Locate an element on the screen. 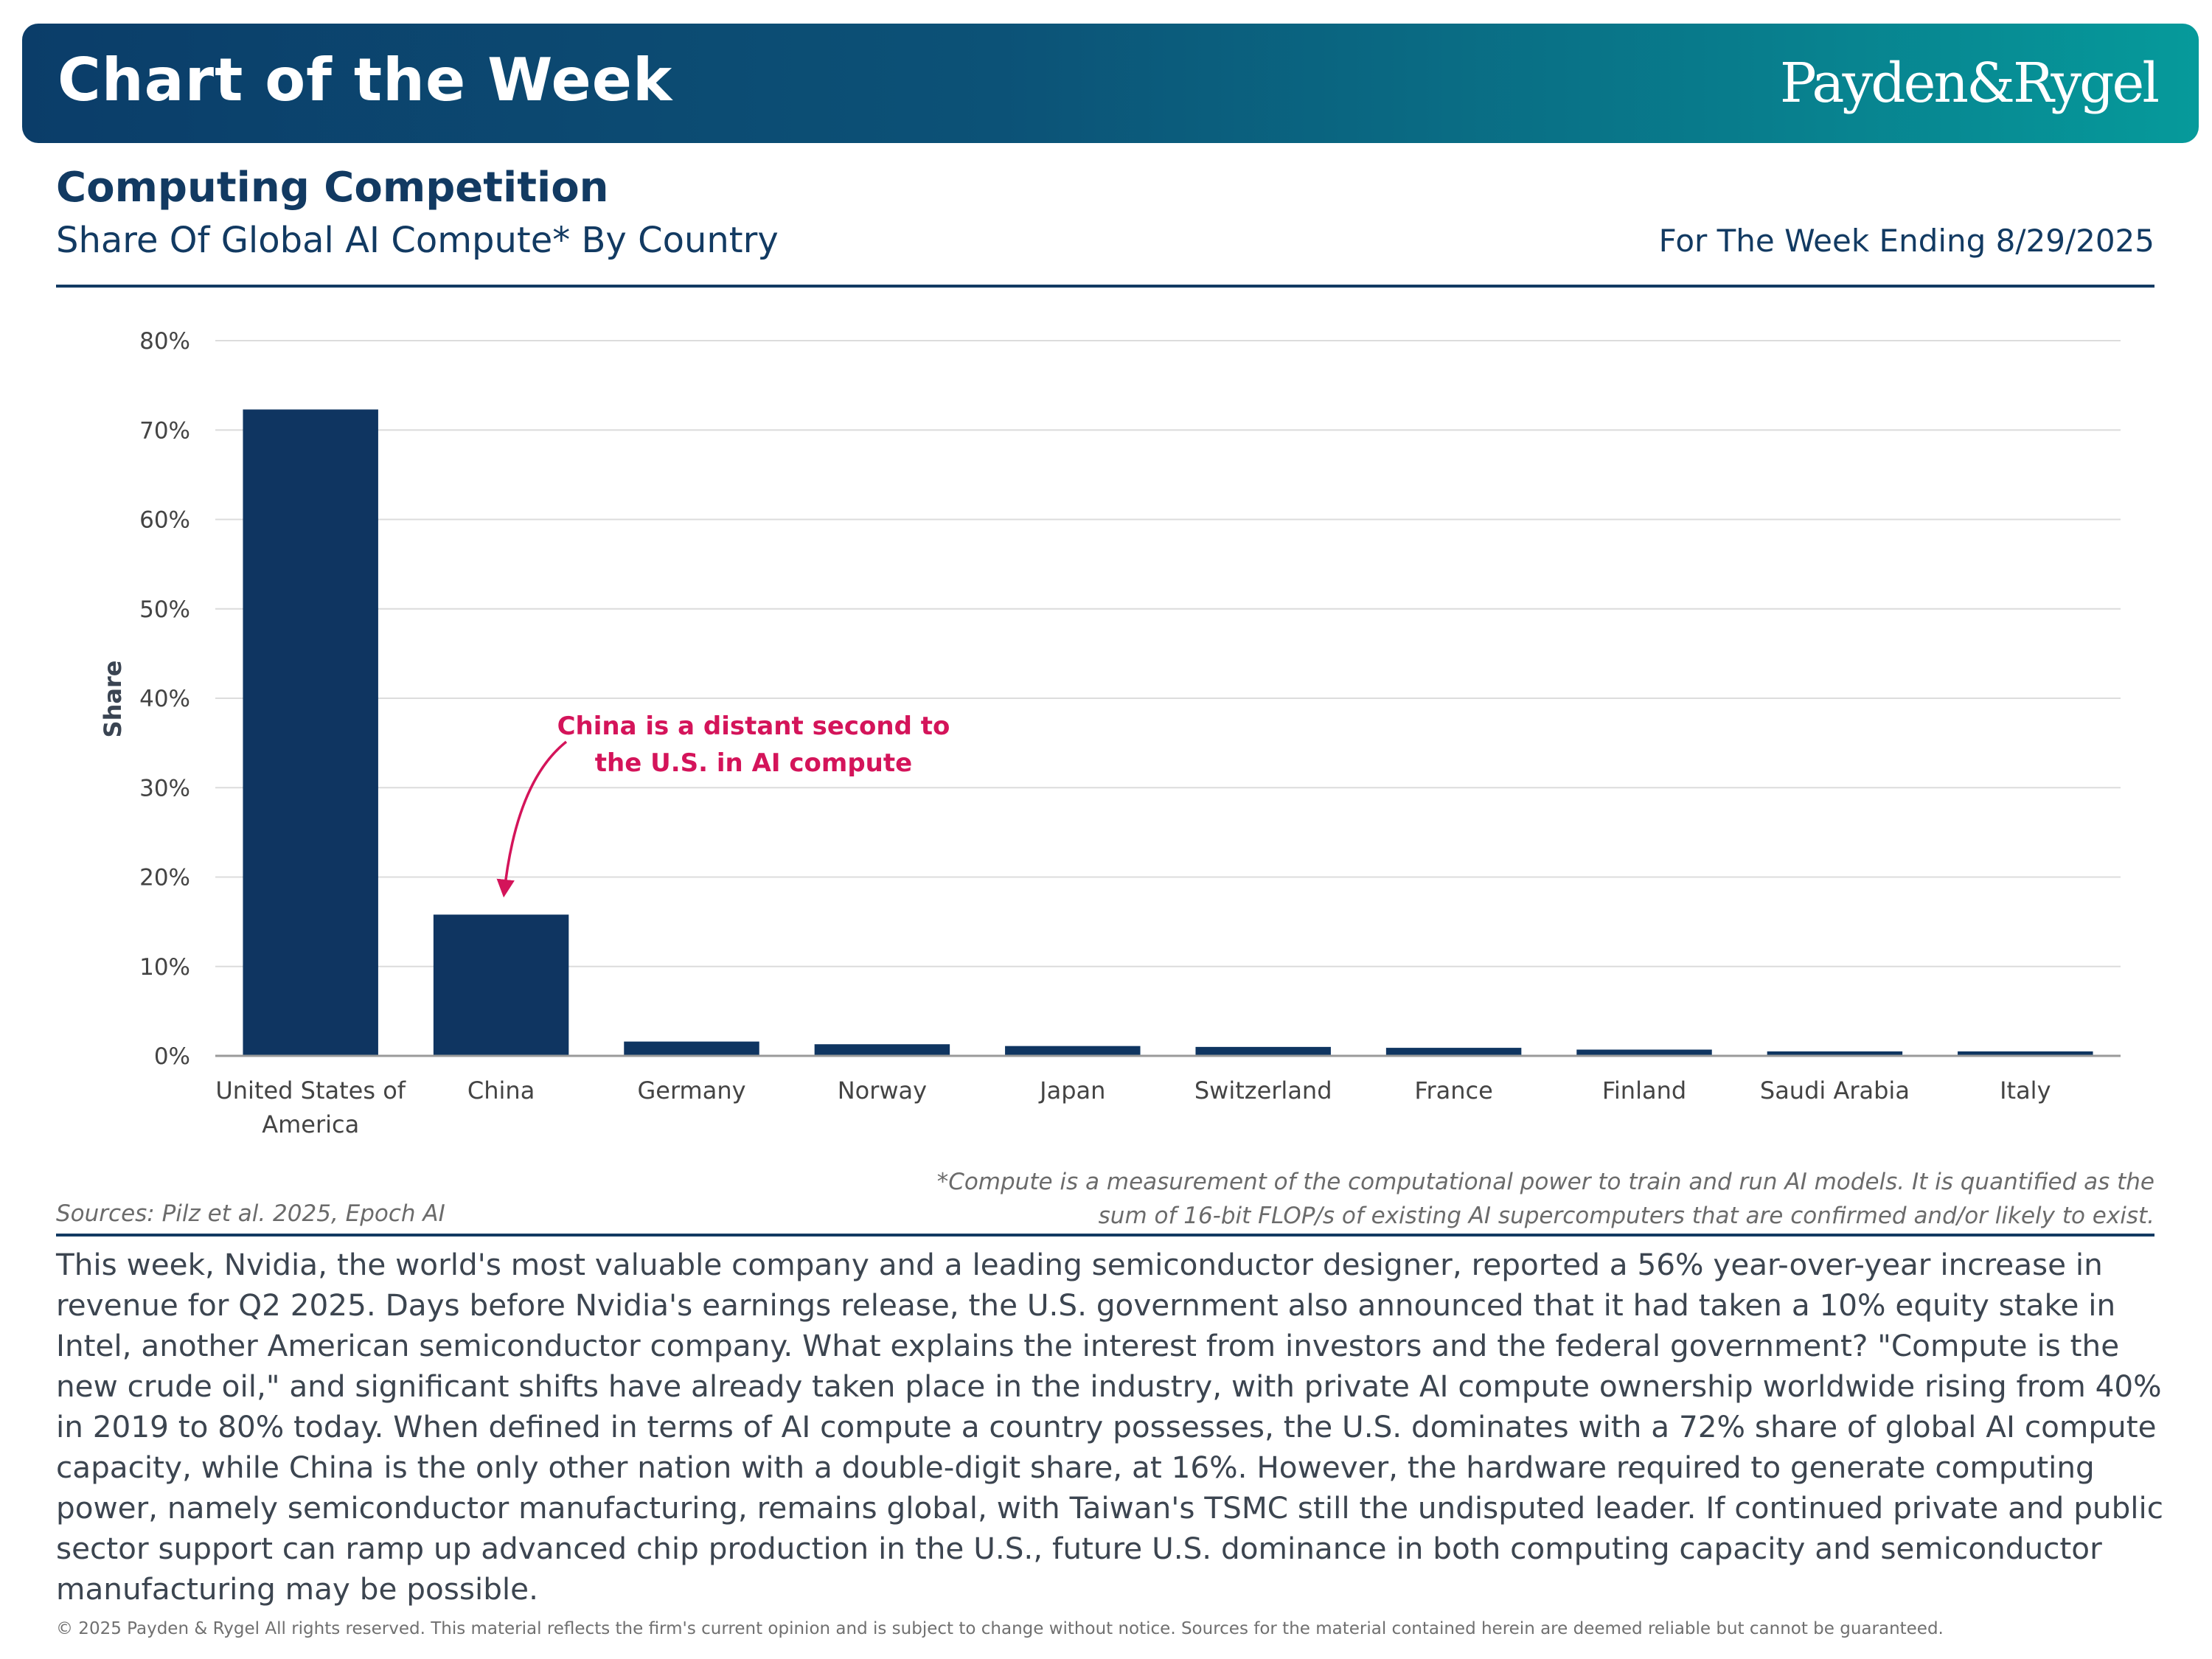 This screenshot has width=2212, height=1659. x-tick-label: Switzerland is located at coordinates (1263, 1091).